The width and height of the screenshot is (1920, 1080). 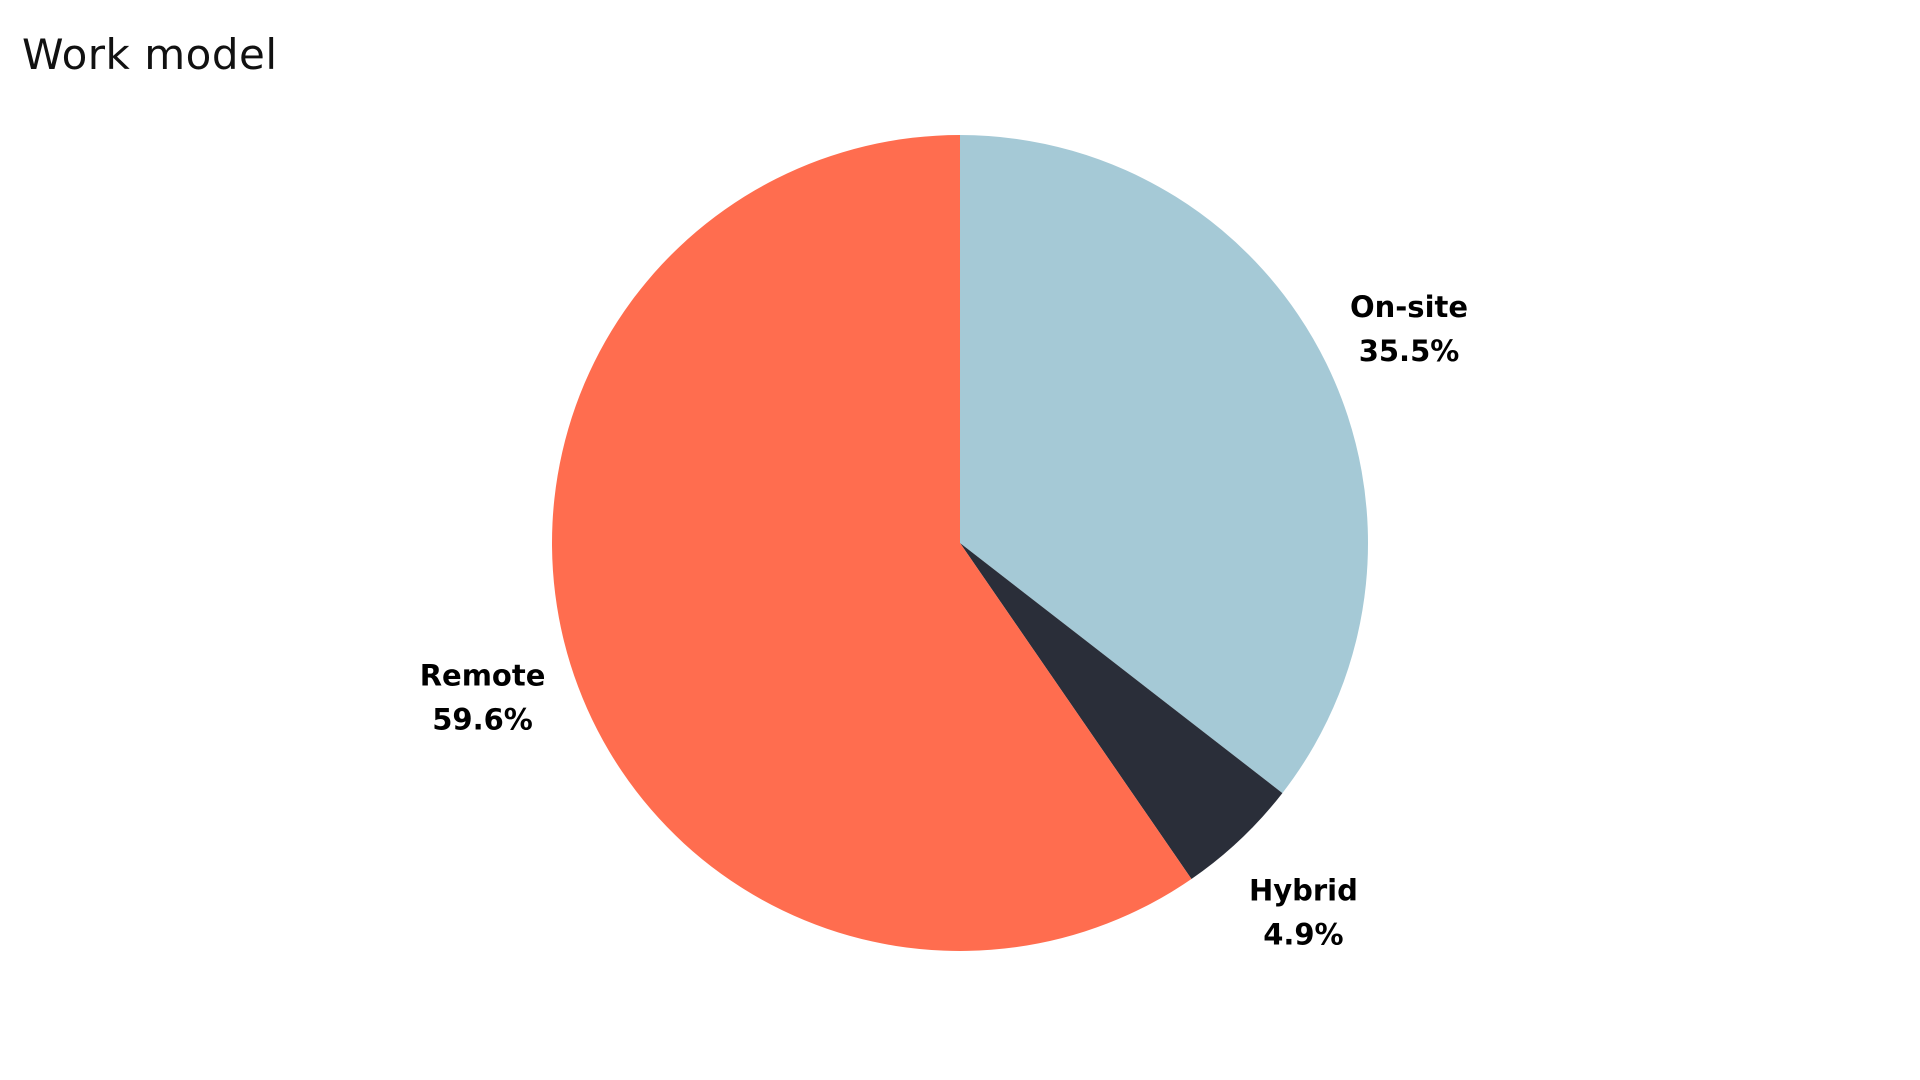 I want to click on slice-label-remote: Remote, so click(x=483, y=676).